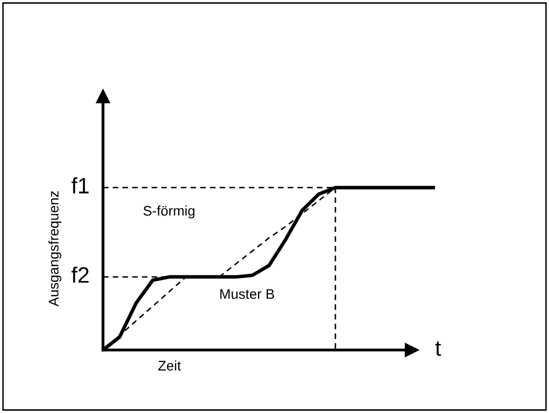 This screenshot has width=549, height=413. What do you see at coordinates (247, 294) in the screenshot?
I see `annotation: Muster B` at bounding box center [247, 294].